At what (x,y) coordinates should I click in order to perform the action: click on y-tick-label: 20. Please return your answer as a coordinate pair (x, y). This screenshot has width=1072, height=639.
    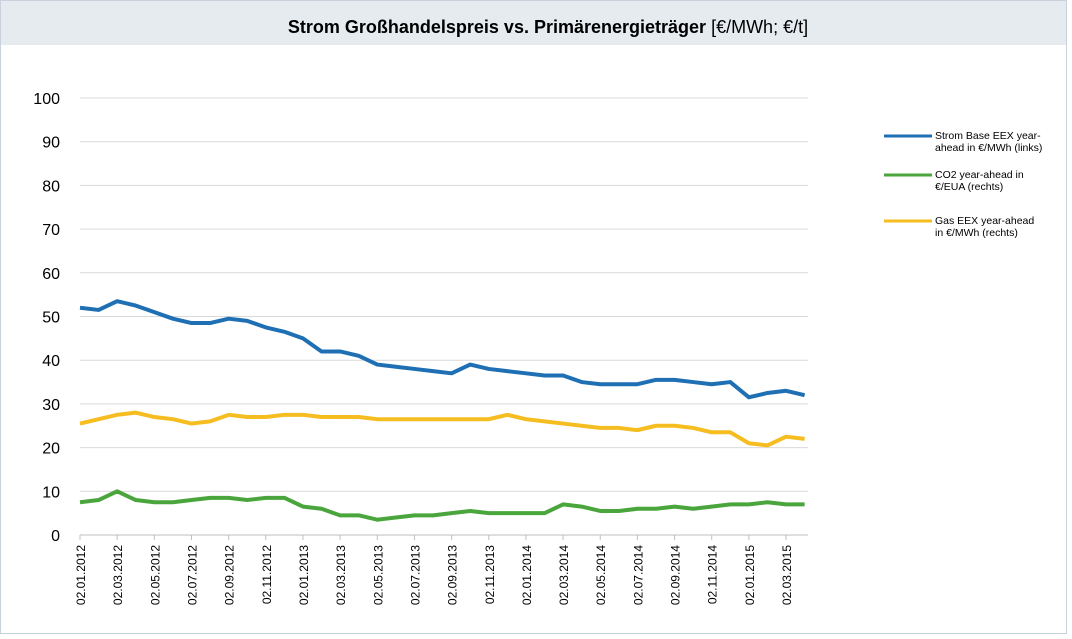
    Looking at the image, I should click on (51, 449).